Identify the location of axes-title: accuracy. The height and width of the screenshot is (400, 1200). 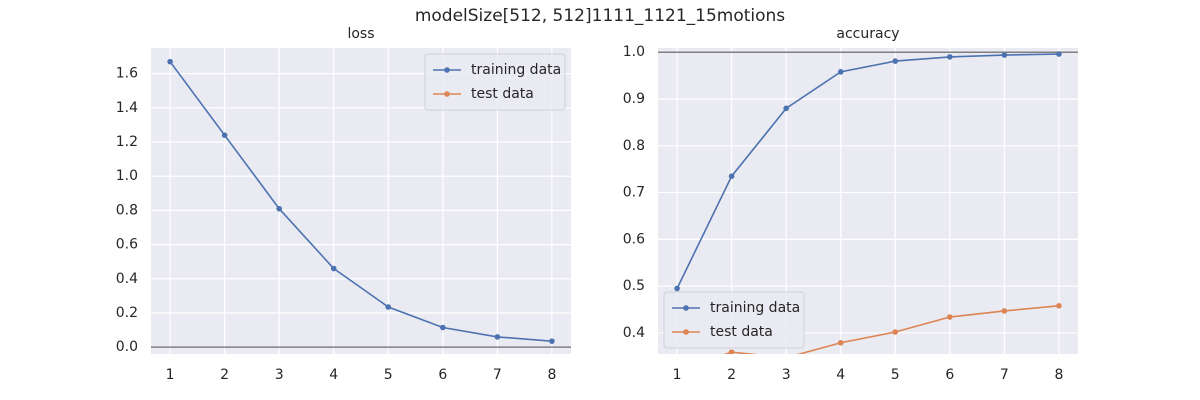
(867, 34).